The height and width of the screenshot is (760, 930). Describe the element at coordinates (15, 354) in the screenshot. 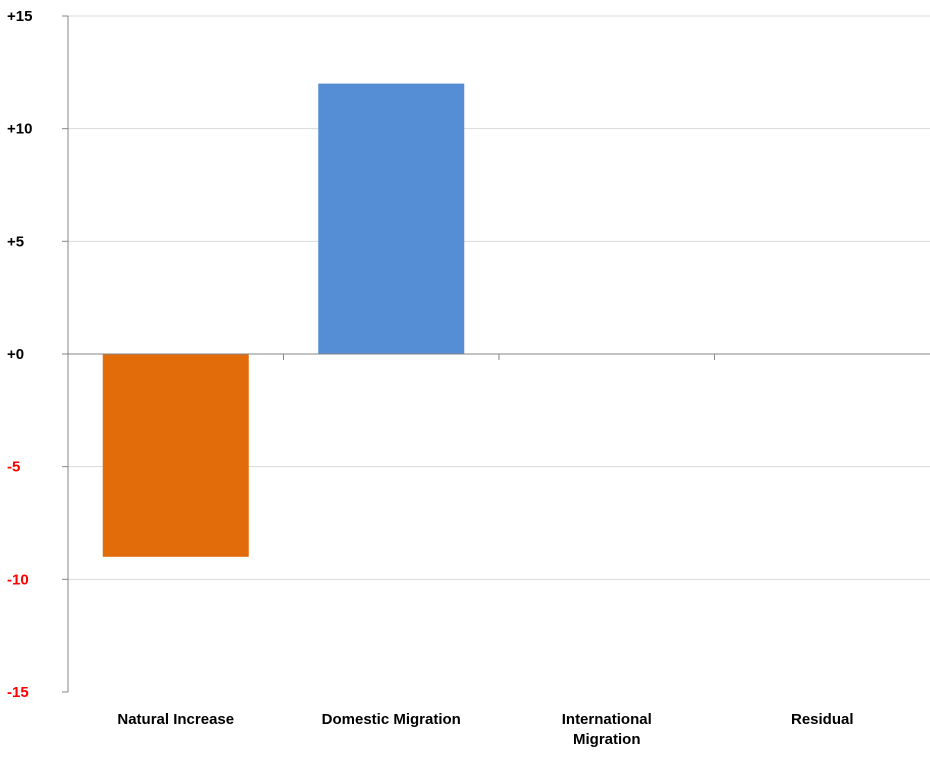

I see `y-tick-label: +0` at that location.